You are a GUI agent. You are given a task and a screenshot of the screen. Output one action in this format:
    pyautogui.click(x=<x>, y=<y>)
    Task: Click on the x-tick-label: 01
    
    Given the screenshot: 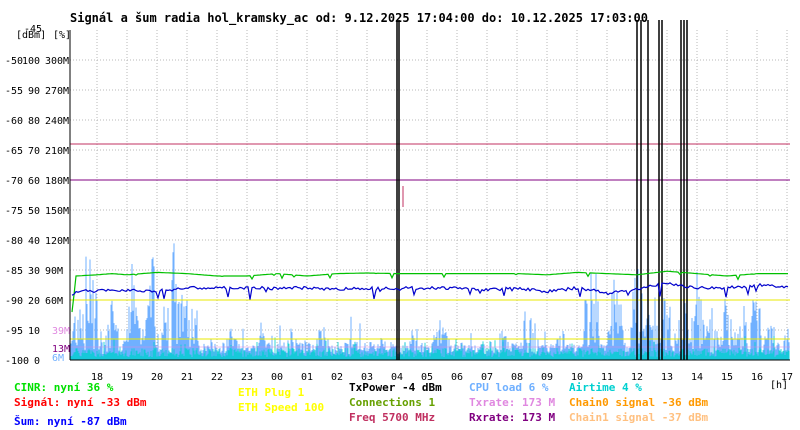 What is the action you would take?
    pyautogui.click(x=307, y=377)
    